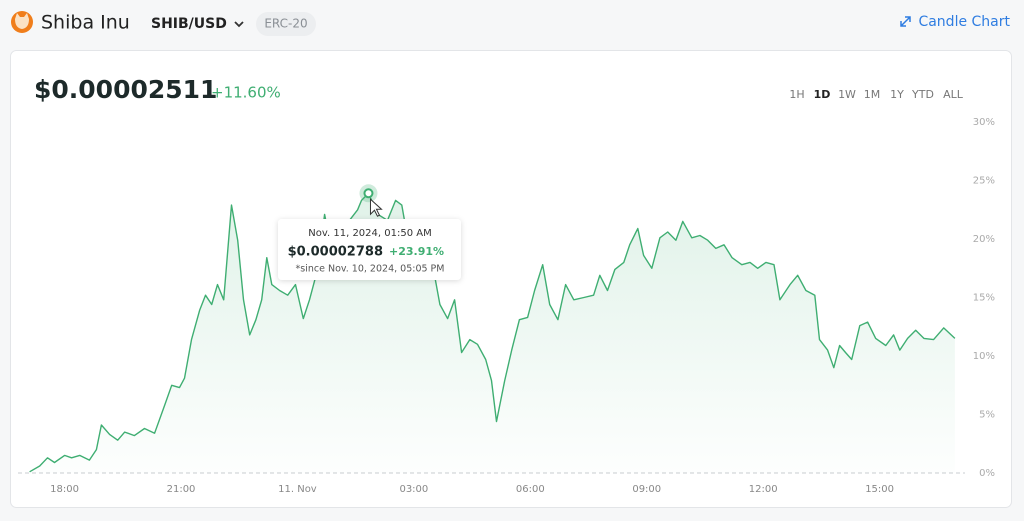 The height and width of the screenshot is (521, 1024). I want to click on range-button: ALL, so click(953, 94).